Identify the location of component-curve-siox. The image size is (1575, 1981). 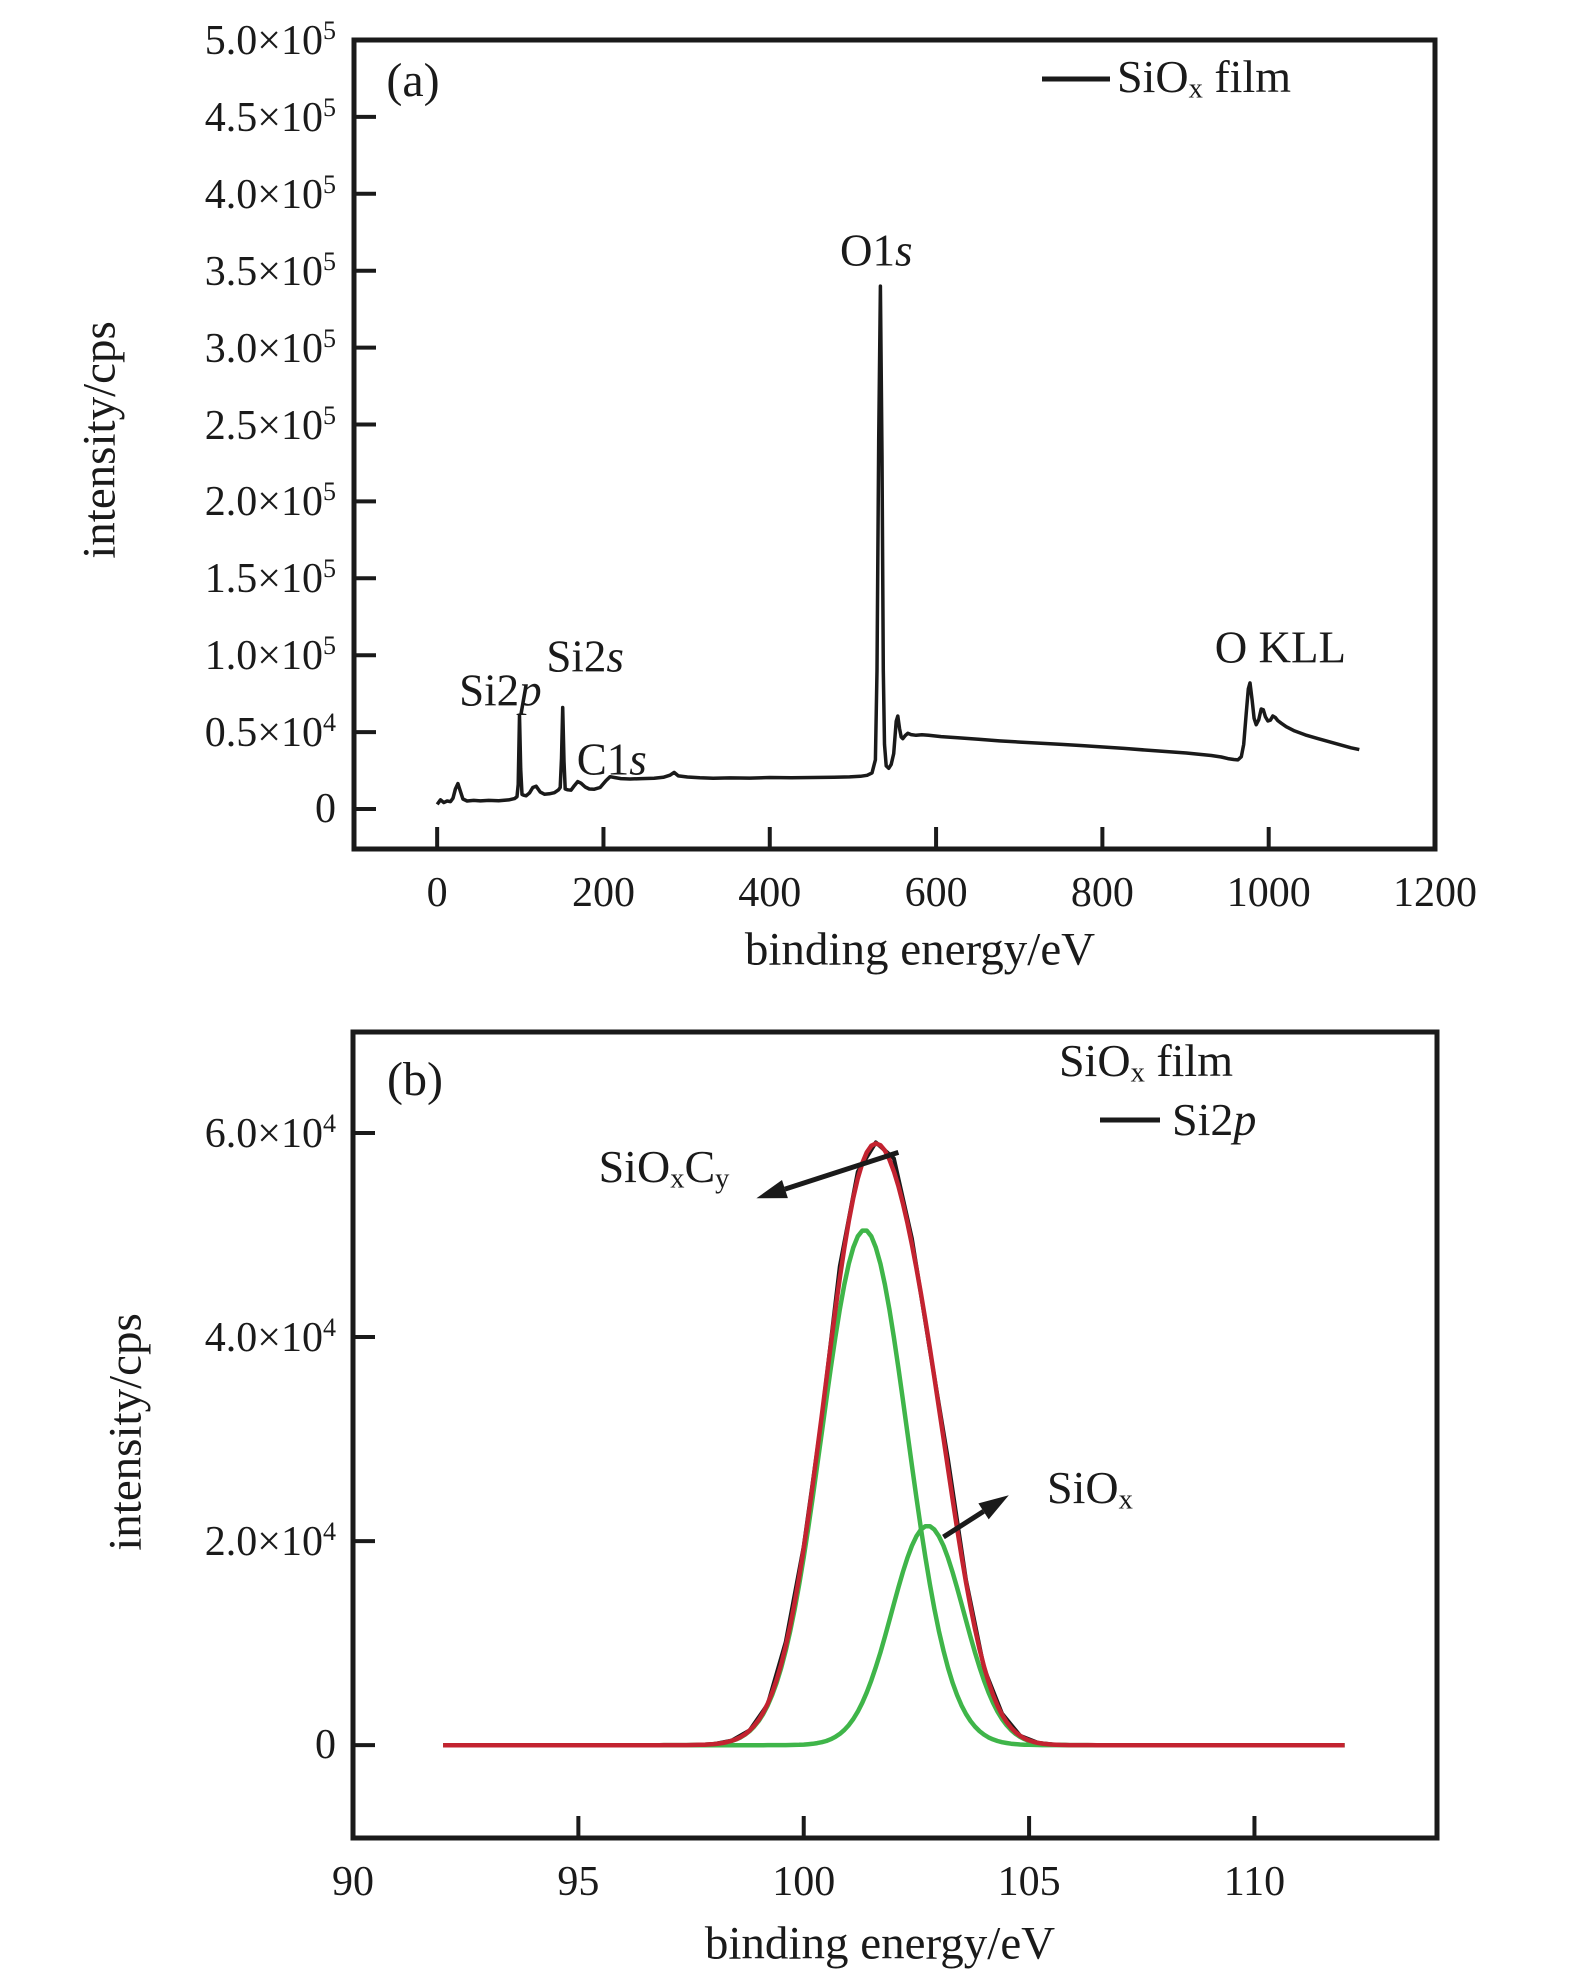
(894, 1635).